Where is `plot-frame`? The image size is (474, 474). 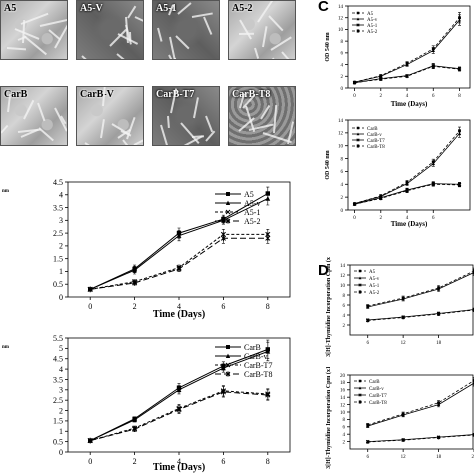 plot-frame is located at coordinates (411, 300).